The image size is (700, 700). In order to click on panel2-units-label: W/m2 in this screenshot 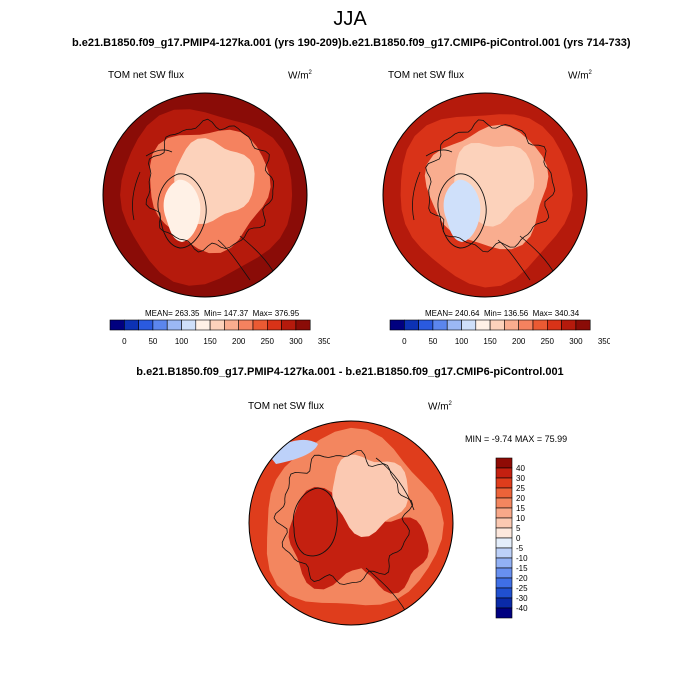, I will do `click(580, 76)`.